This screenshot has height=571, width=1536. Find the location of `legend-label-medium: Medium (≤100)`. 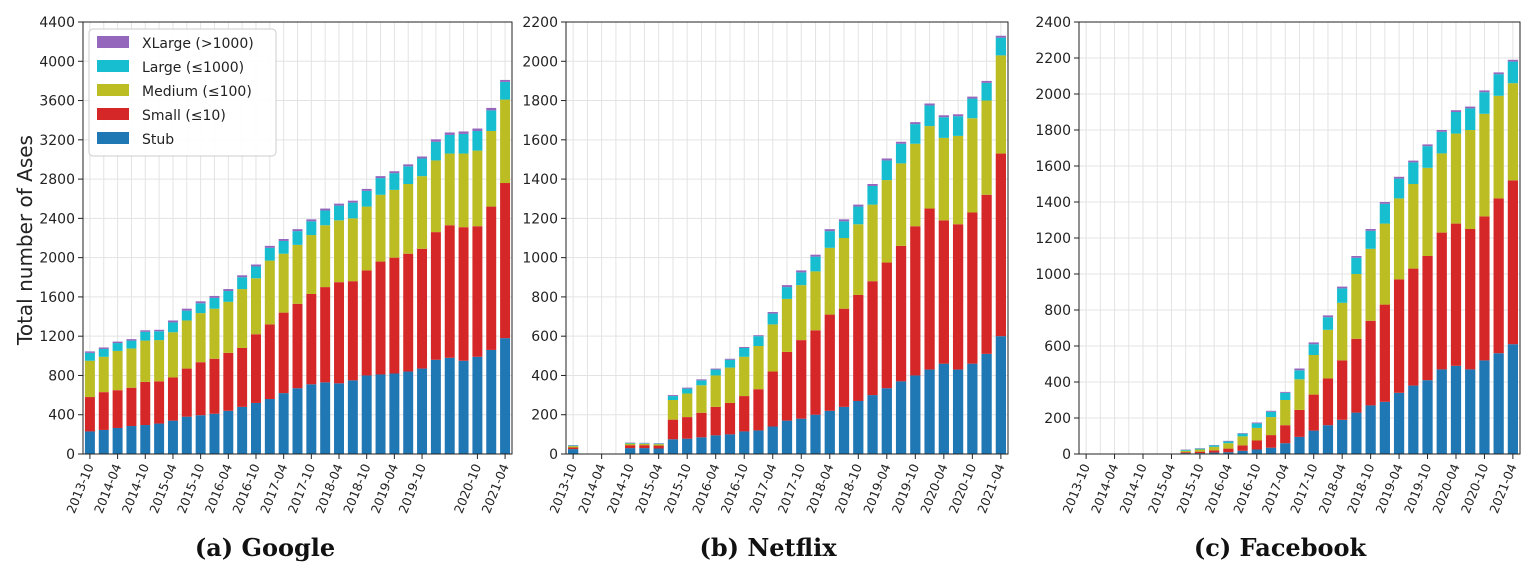

legend-label-medium: Medium (≤100) is located at coordinates (197, 92).